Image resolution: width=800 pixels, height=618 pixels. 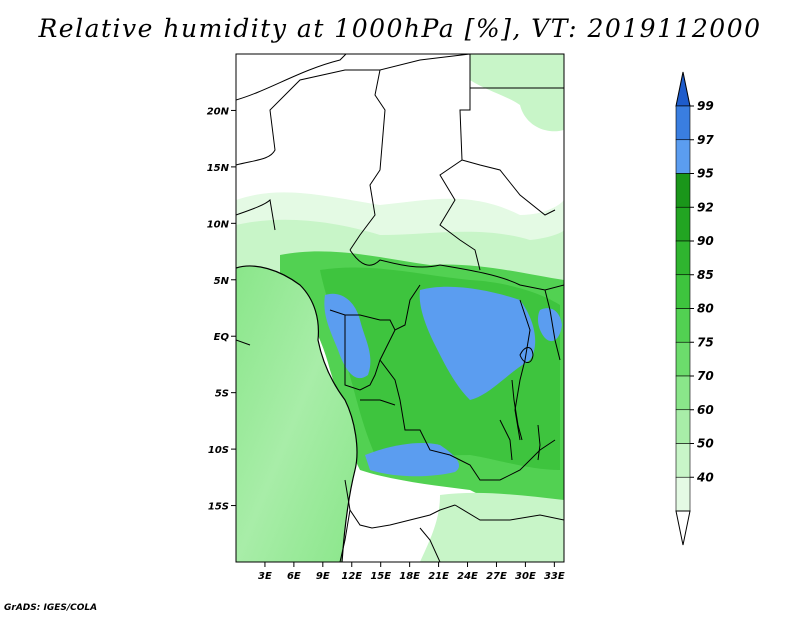 I want to click on y-axis: 20N 15N 10N 5N EQ 5S 10S 15S, so click(x=221, y=309).